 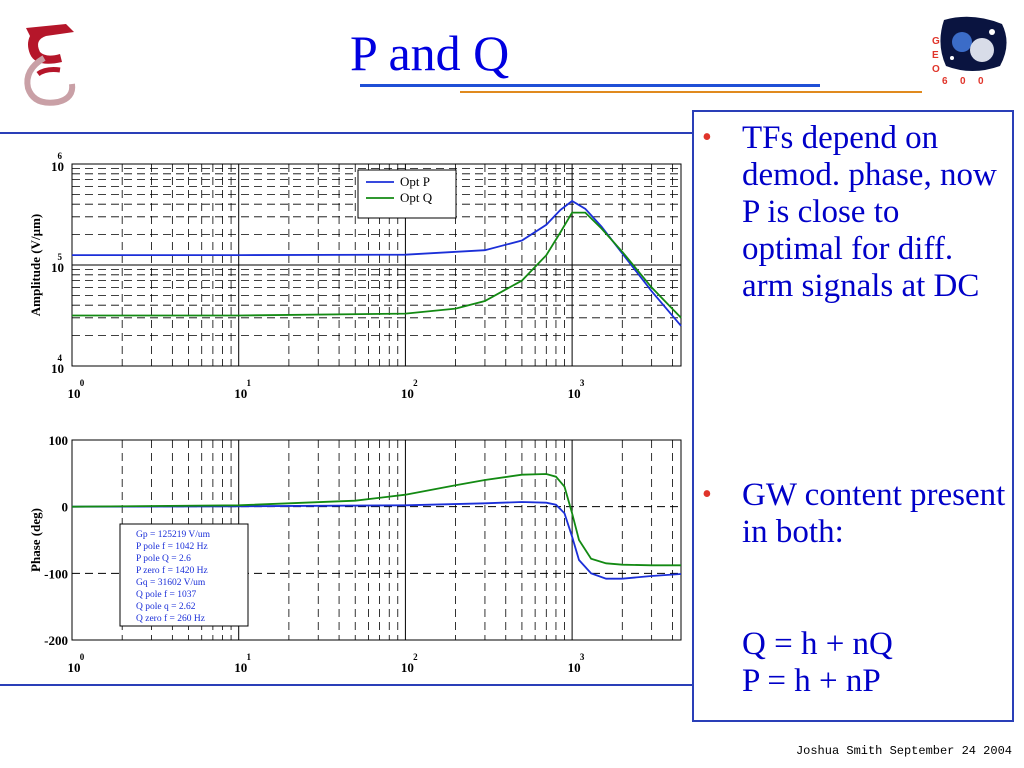 I want to click on y-axis-label: Phase (deg), so click(x=35, y=540).